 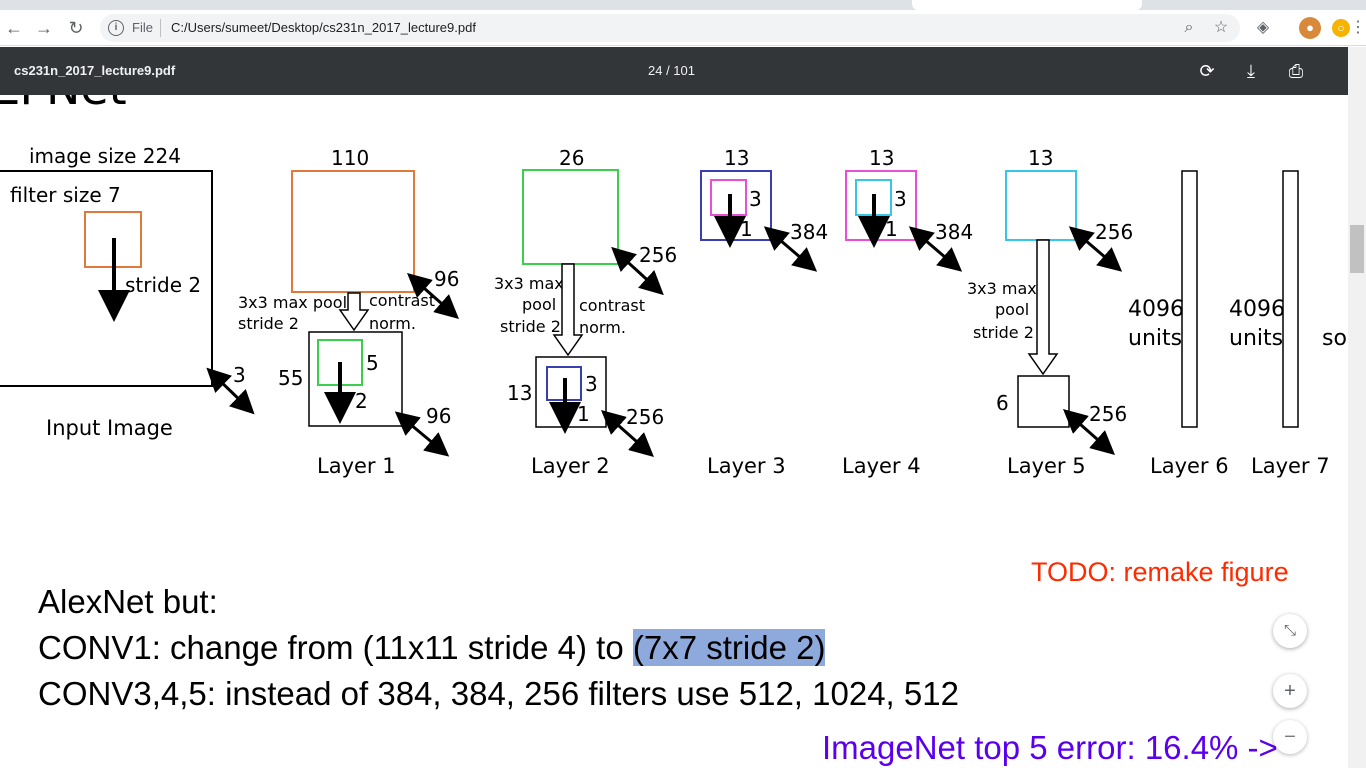 What do you see at coordinates (1002, 403) in the screenshot?
I see `layer5-small-size: 6` at bounding box center [1002, 403].